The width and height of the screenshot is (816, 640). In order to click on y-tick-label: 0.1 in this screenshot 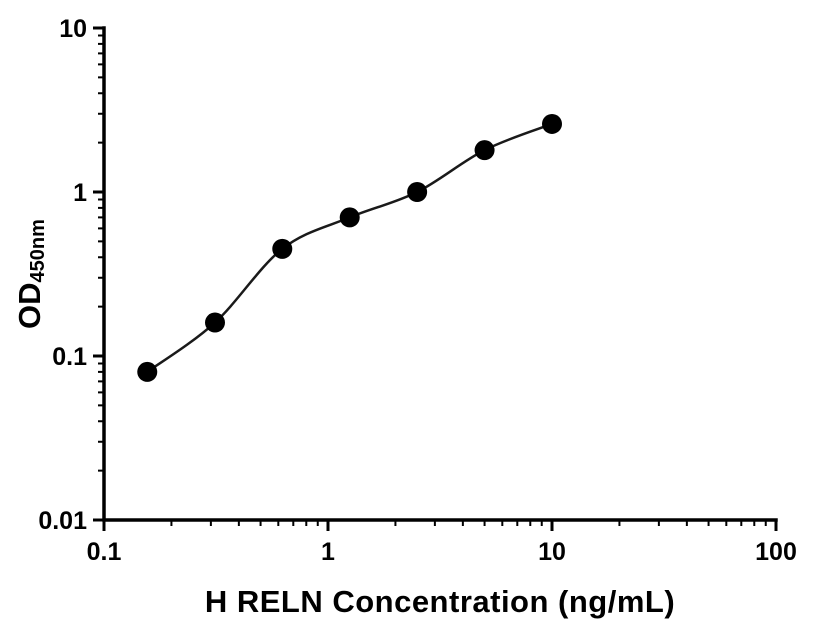, I will do `click(69, 357)`.